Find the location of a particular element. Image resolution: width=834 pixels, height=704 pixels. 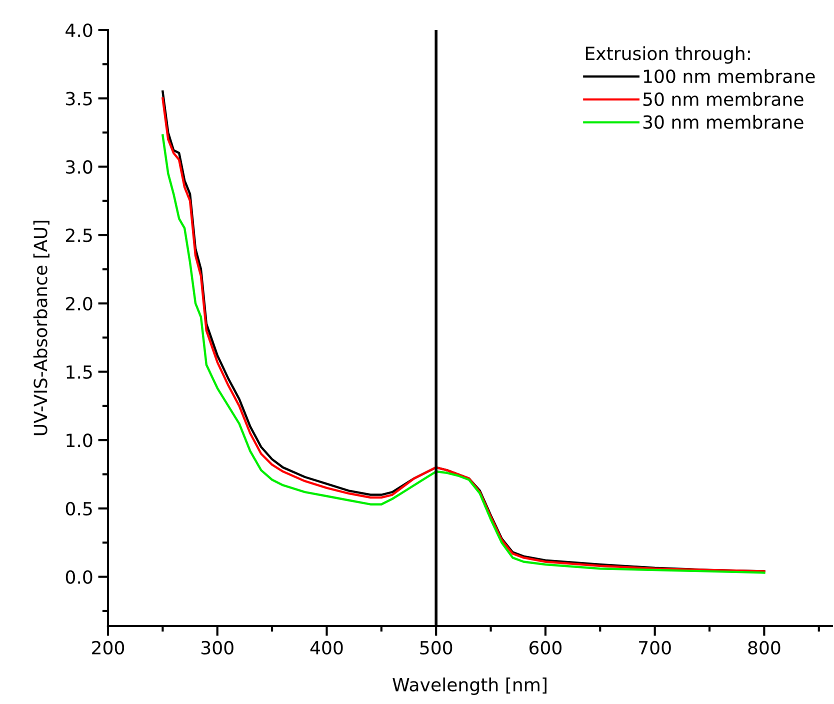

y-tick-label: 1.0 is located at coordinates (79, 441).